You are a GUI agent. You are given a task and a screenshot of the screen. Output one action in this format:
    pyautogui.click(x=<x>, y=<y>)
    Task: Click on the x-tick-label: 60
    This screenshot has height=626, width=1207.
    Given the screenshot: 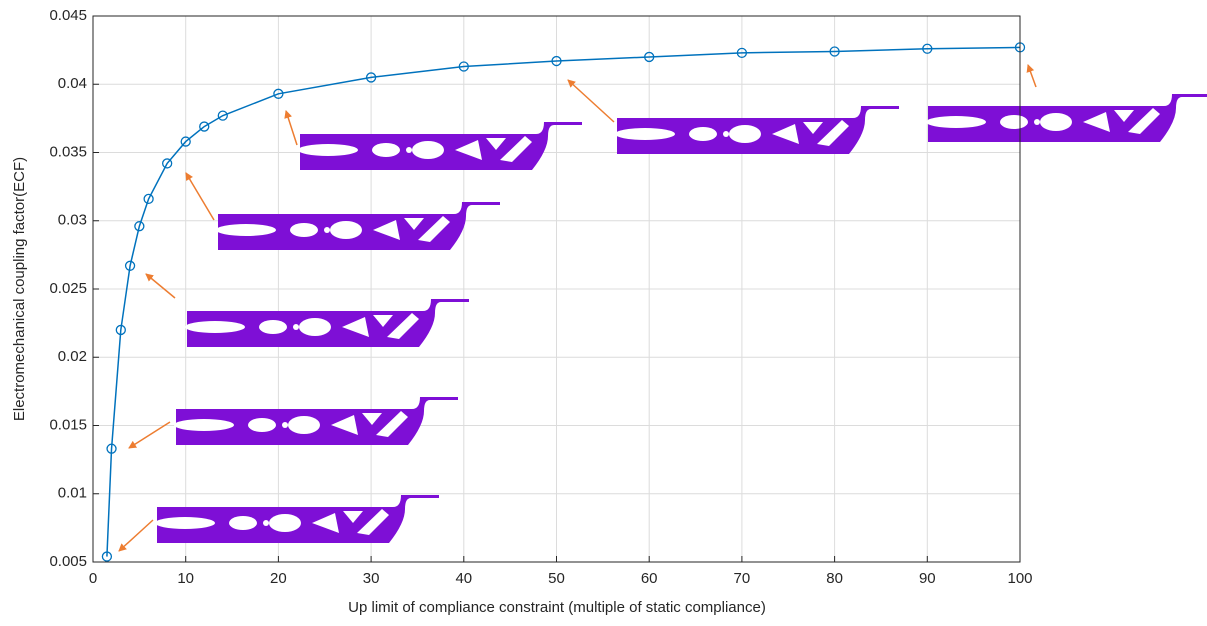 What is the action you would take?
    pyautogui.click(x=649, y=578)
    